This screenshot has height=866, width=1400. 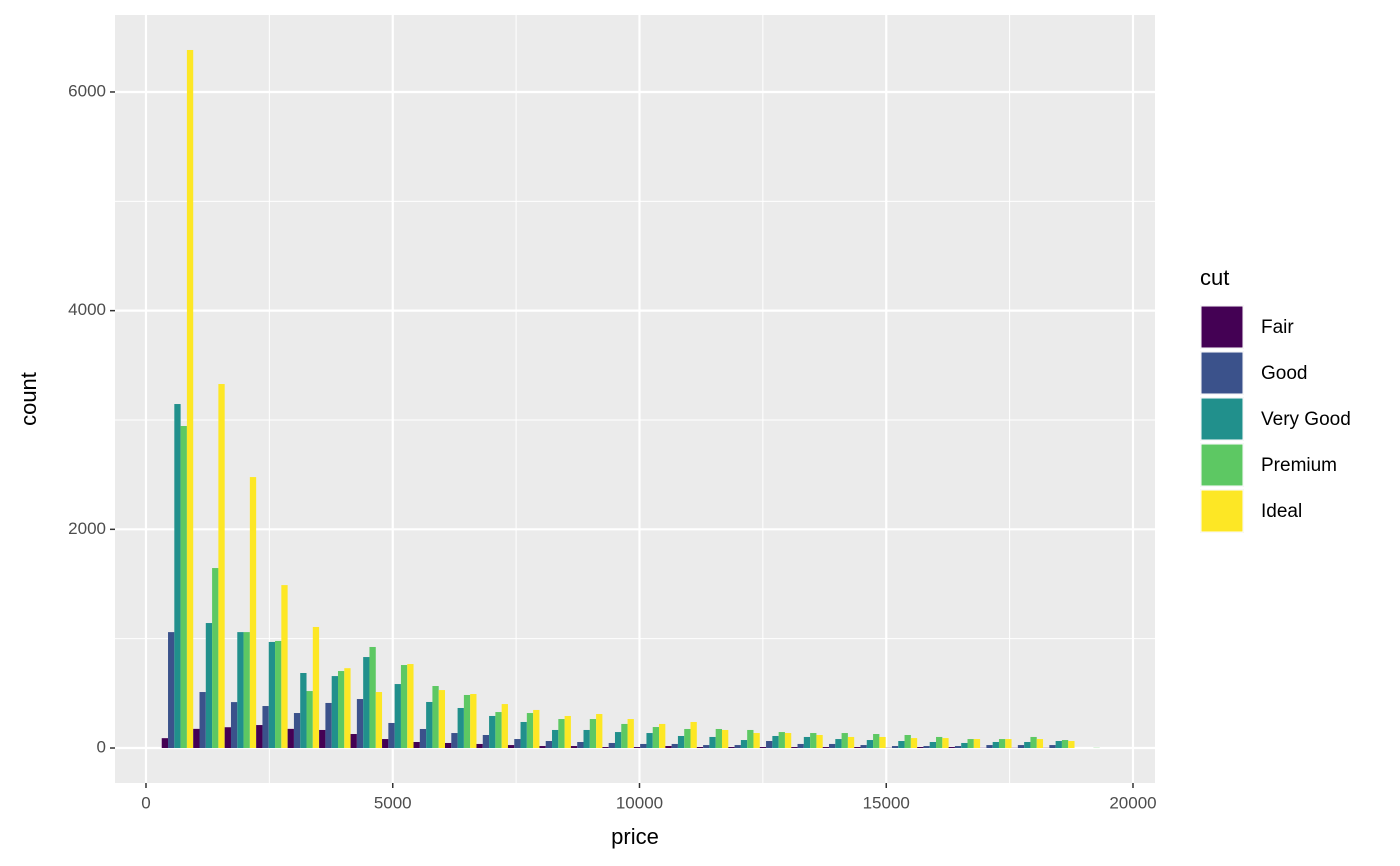 What do you see at coordinates (1306, 419) in the screenshot?
I see `legend-label: Very Good` at bounding box center [1306, 419].